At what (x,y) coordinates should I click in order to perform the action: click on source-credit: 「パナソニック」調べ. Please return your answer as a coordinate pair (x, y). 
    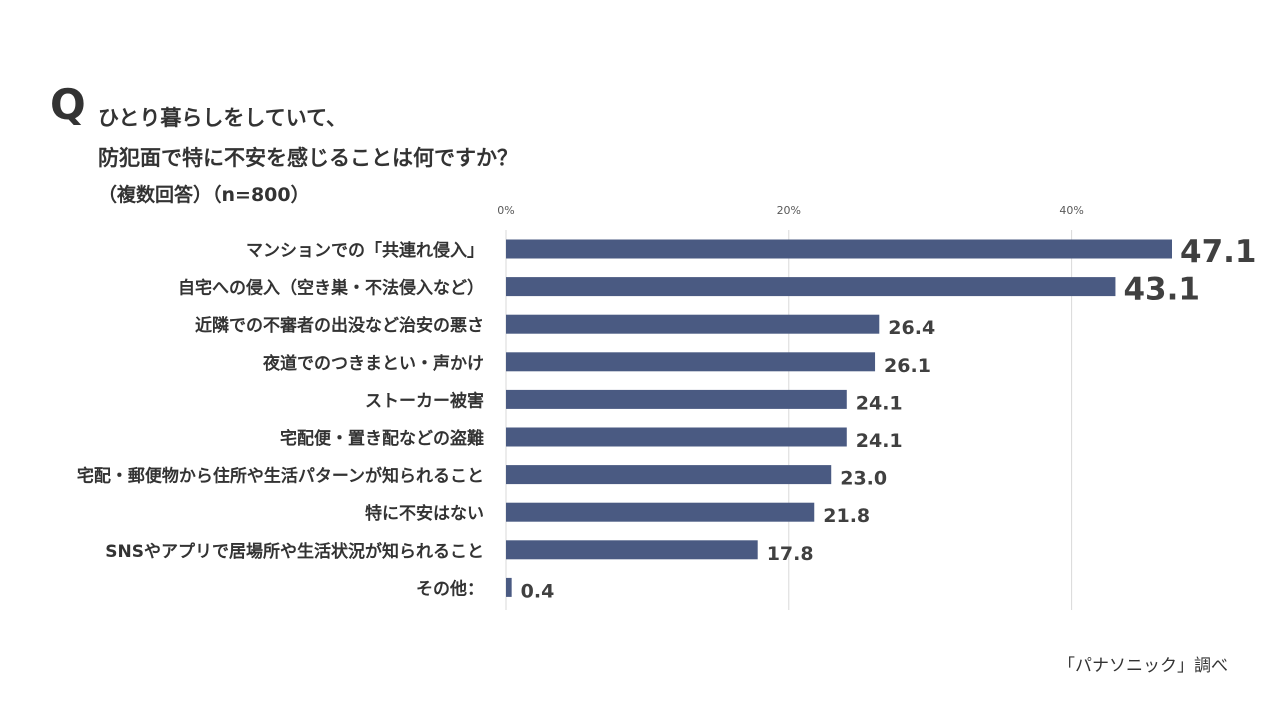
    Looking at the image, I should click on (1143, 666).